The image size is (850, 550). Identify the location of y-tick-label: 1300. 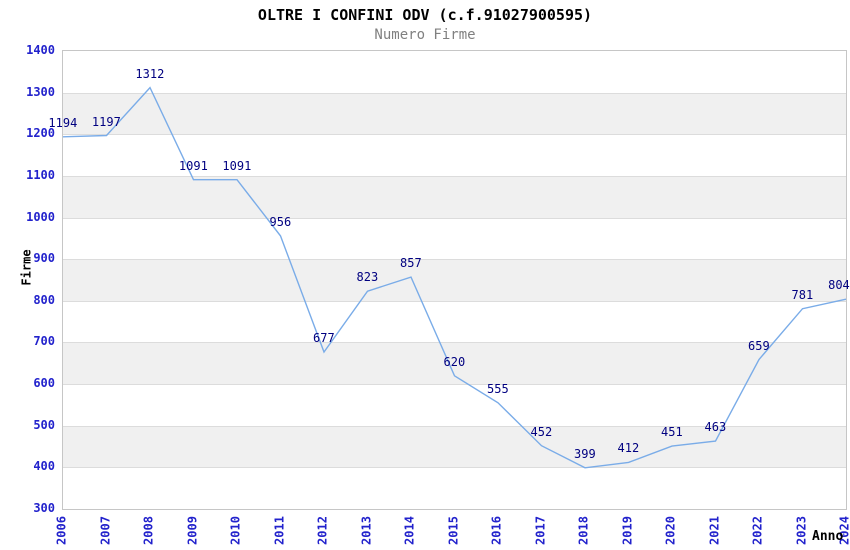
(40, 91).